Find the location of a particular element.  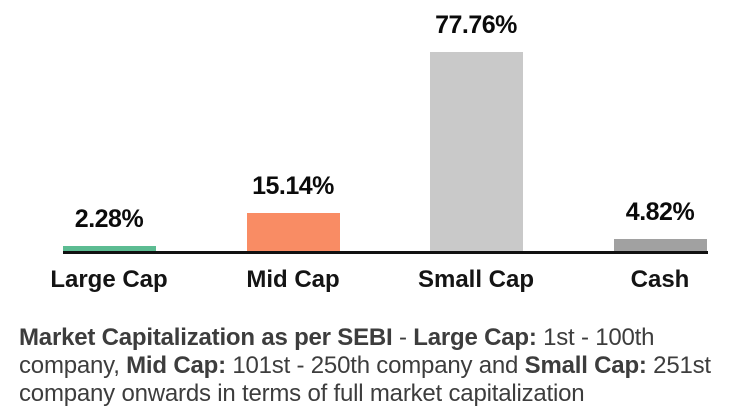

bar-group-large-cap: 2.28% is located at coordinates (109, 229).